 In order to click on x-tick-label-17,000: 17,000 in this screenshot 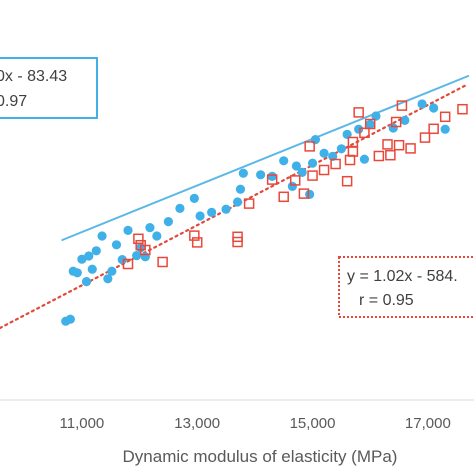, I will do `click(428, 423)`.